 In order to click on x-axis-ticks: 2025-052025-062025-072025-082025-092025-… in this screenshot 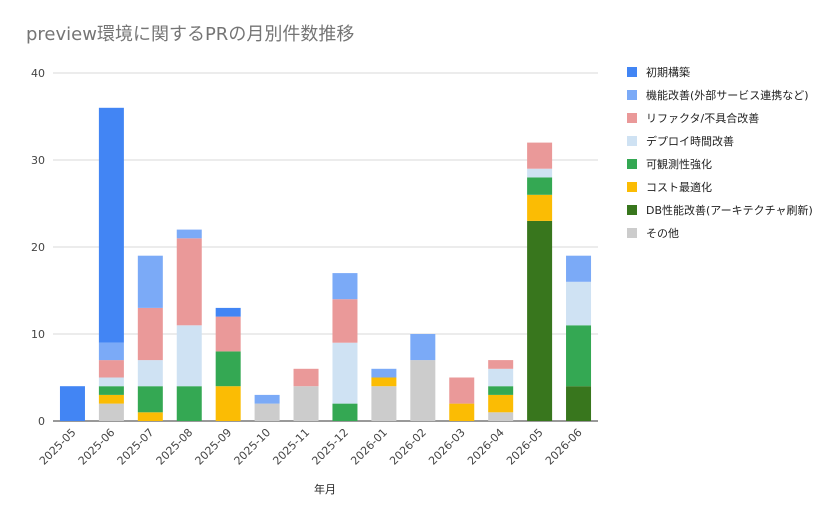, I will do `click(311, 447)`.